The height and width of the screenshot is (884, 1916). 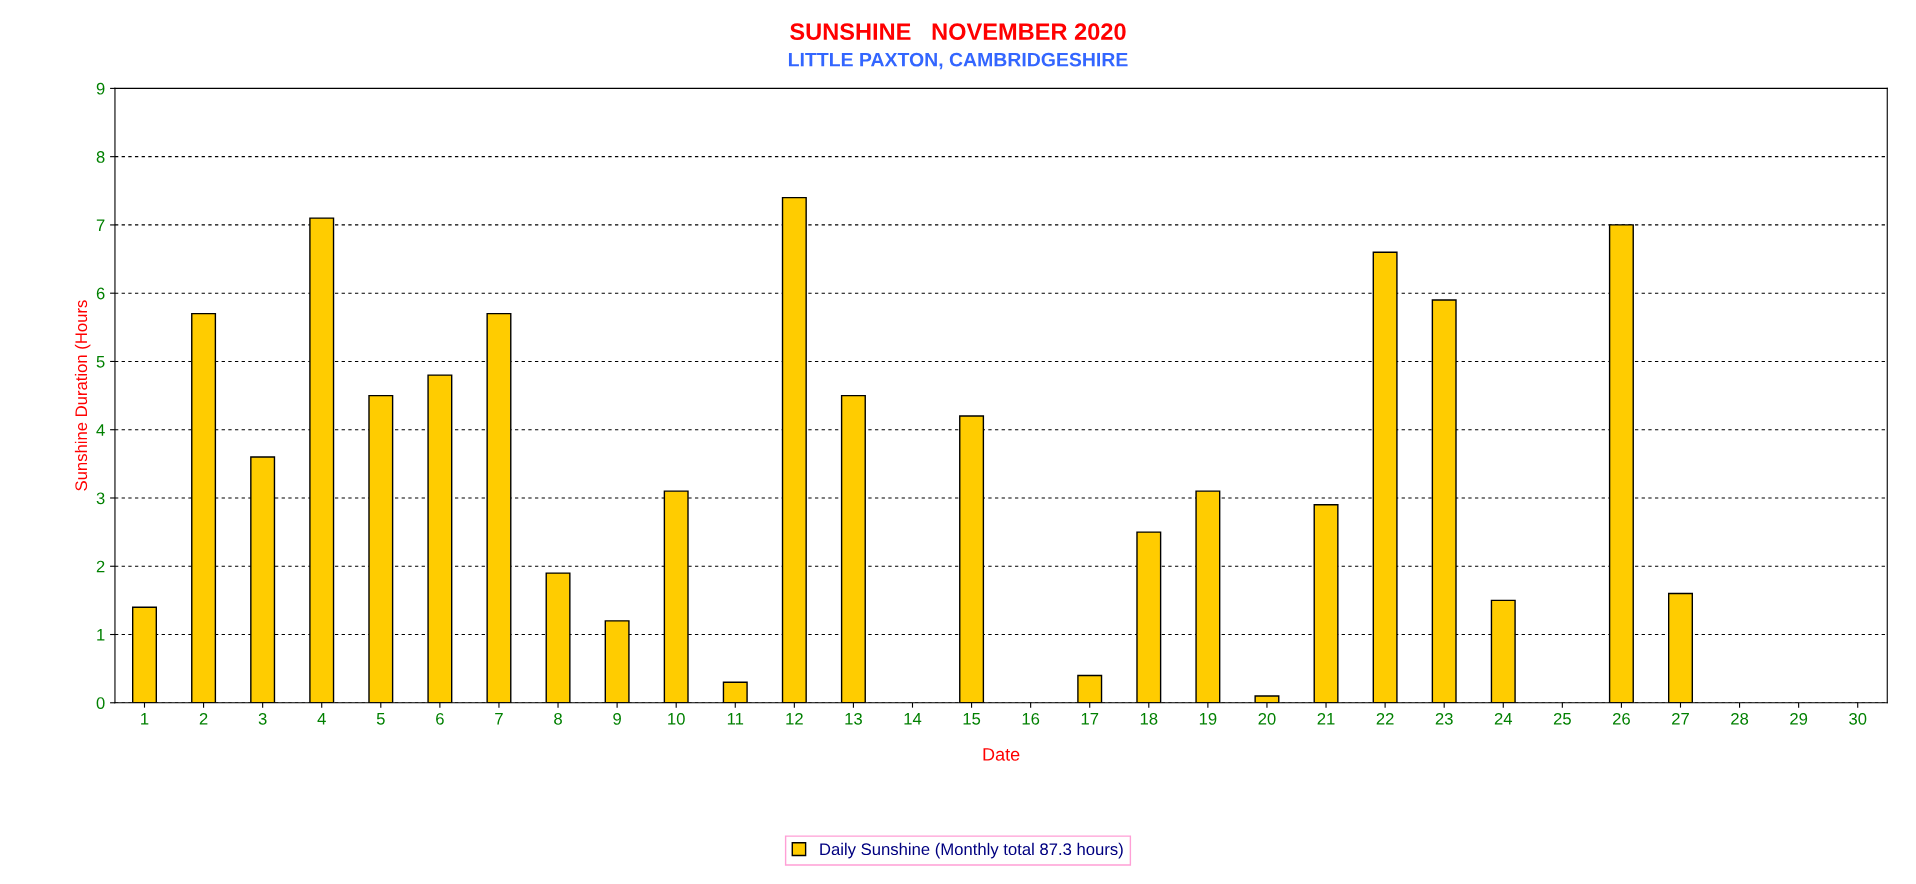 What do you see at coordinates (1031, 718) in the screenshot?
I see `x-tick-label: 16` at bounding box center [1031, 718].